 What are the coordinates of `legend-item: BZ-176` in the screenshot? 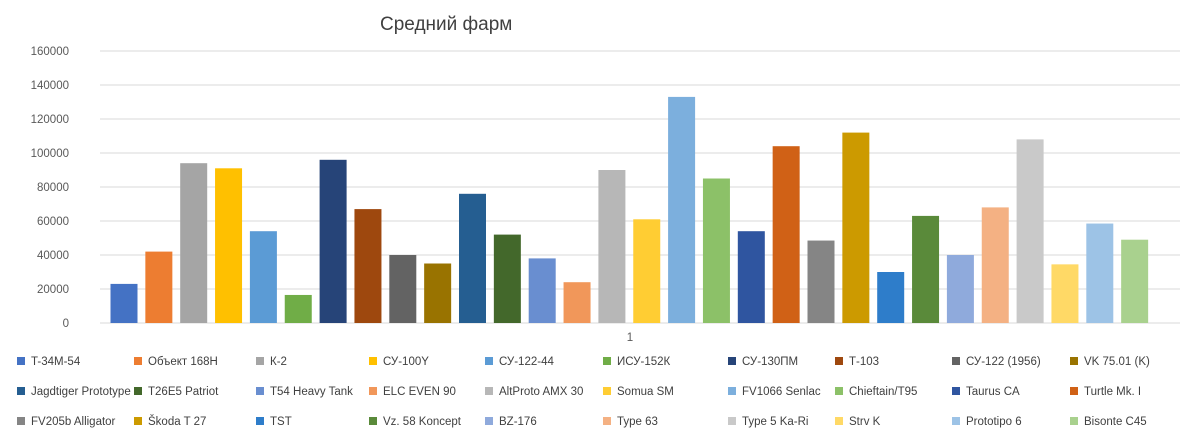 It's located at (511, 422).